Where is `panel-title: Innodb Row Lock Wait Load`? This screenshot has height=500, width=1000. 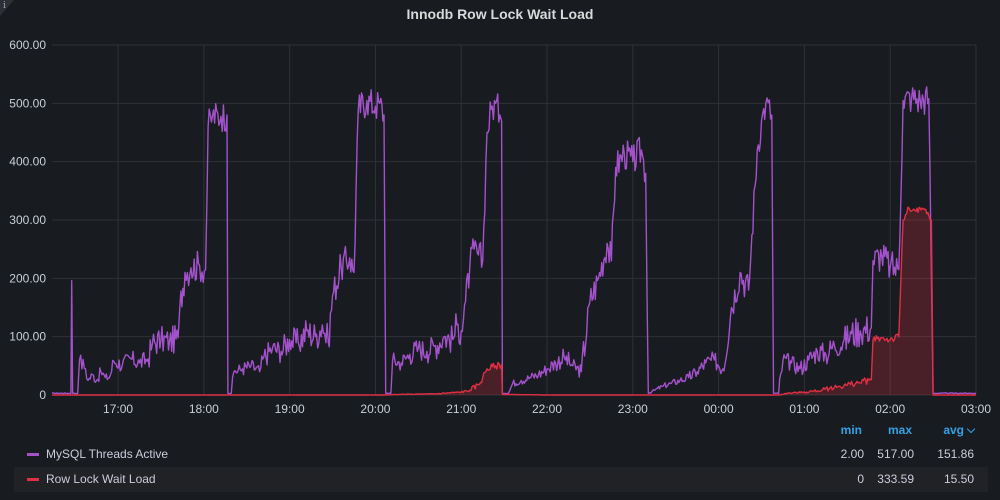
panel-title: Innodb Row Lock Wait Load is located at coordinates (500, 14).